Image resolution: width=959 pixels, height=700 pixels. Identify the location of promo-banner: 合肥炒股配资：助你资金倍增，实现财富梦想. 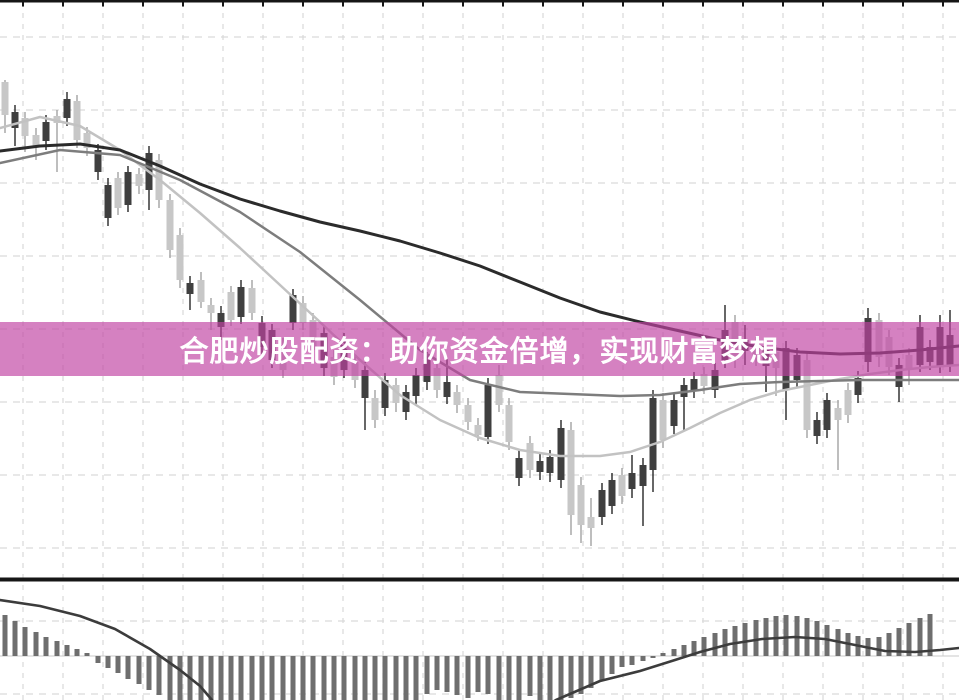
(479, 349).